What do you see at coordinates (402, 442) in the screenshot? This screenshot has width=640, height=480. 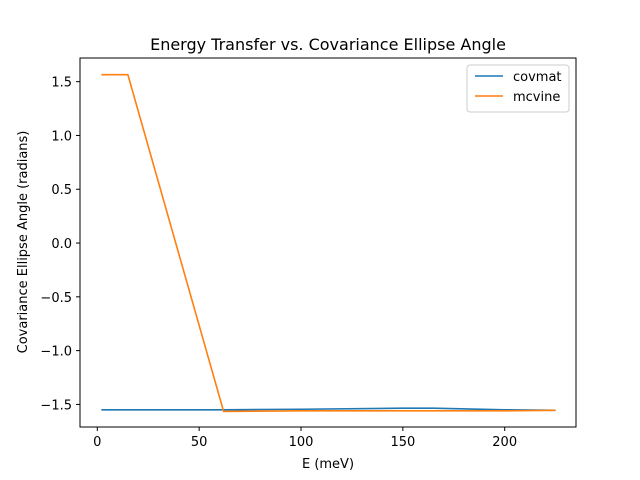 I see `x-tick-label: 150` at bounding box center [402, 442].